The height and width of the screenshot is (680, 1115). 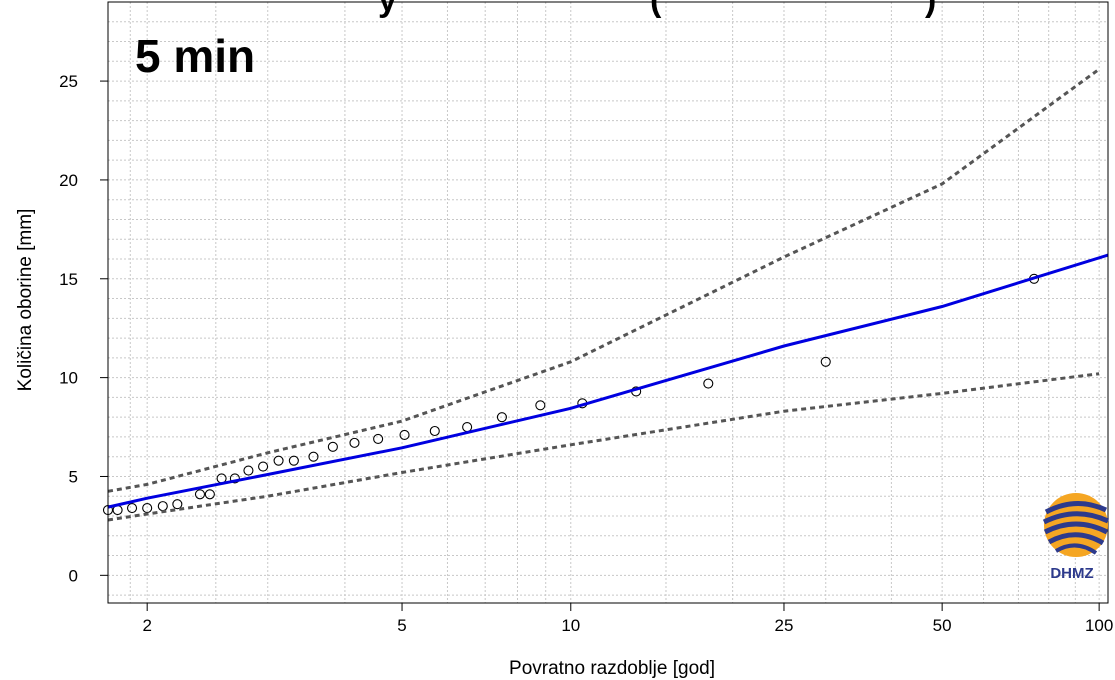 I want to click on y-tick-label: 15, so click(x=68, y=279).